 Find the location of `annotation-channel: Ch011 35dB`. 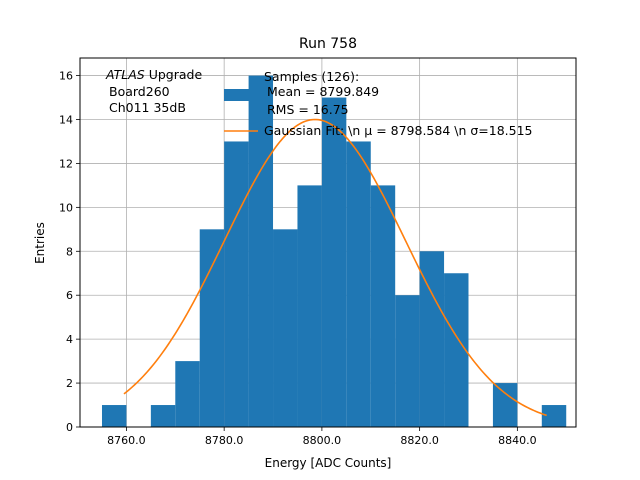

annotation-channel: Ch011 35dB is located at coordinates (147, 107).